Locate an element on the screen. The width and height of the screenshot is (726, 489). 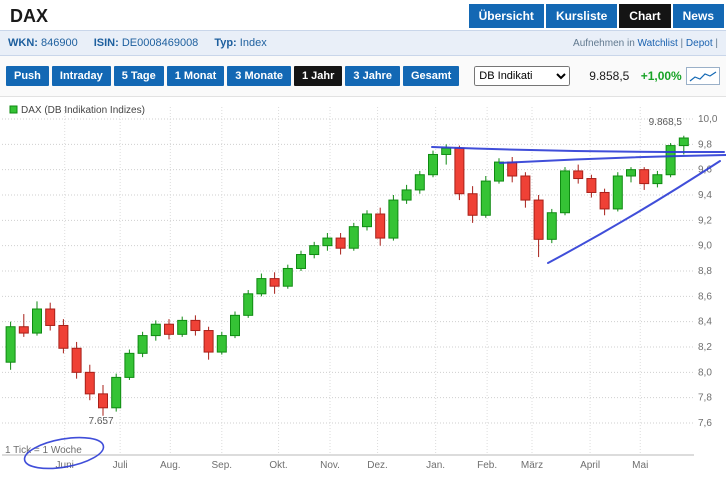
y-axis-labels: 10,09,89,69,49,29,08,88,68,48,28,07,87,6 is located at coordinates (708, 271).